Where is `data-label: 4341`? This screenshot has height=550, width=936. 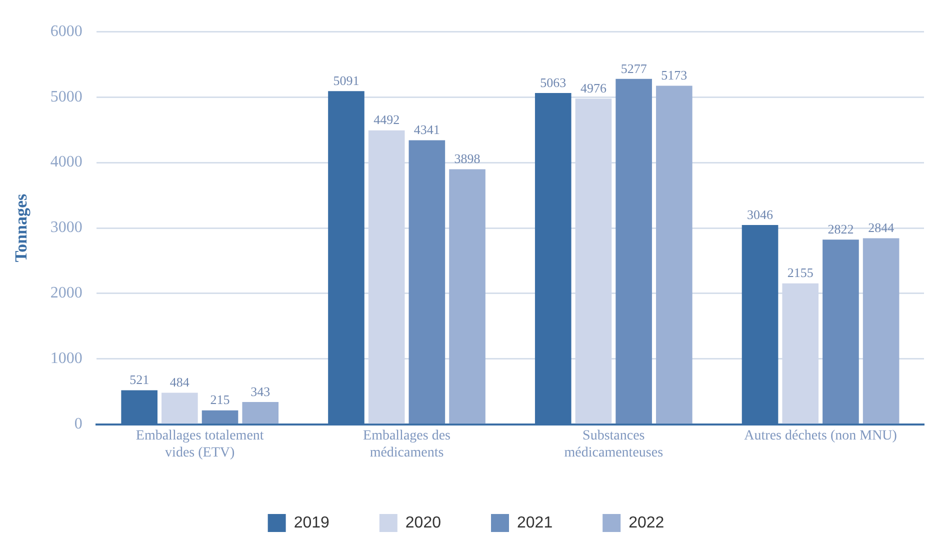 data-label: 4341 is located at coordinates (427, 130).